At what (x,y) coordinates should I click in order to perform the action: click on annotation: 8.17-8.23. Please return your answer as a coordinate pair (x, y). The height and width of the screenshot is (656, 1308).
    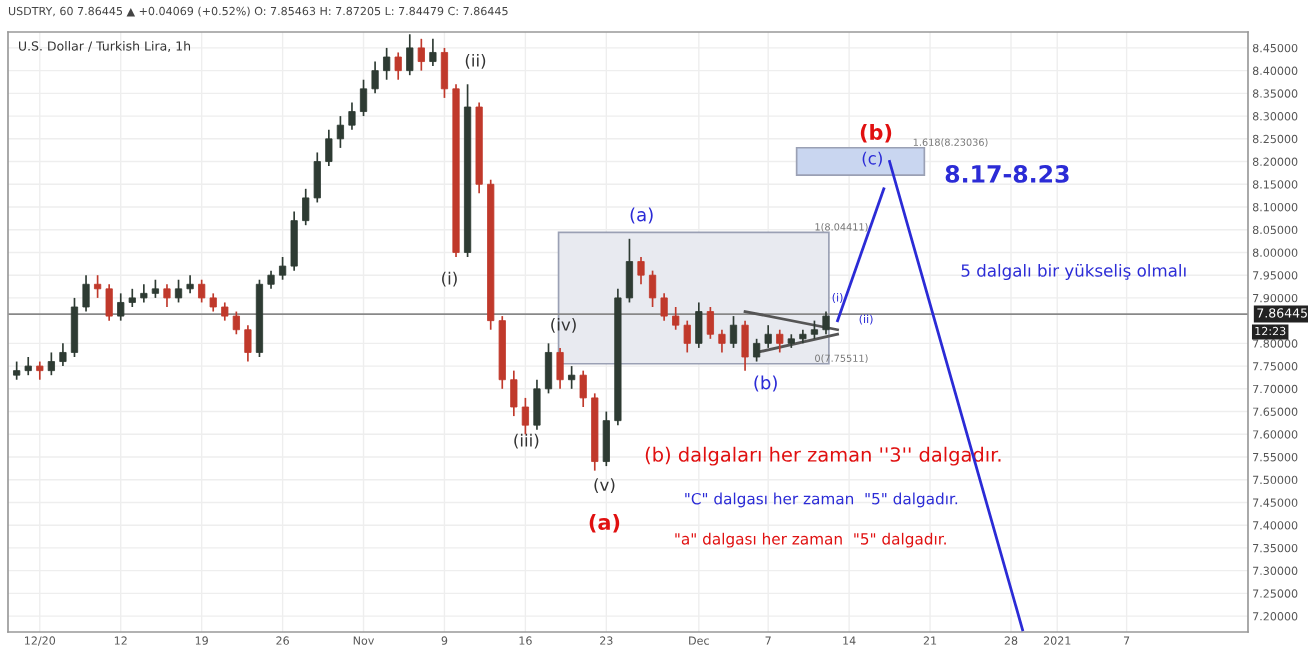
    Looking at the image, I should click on (1007, 173).